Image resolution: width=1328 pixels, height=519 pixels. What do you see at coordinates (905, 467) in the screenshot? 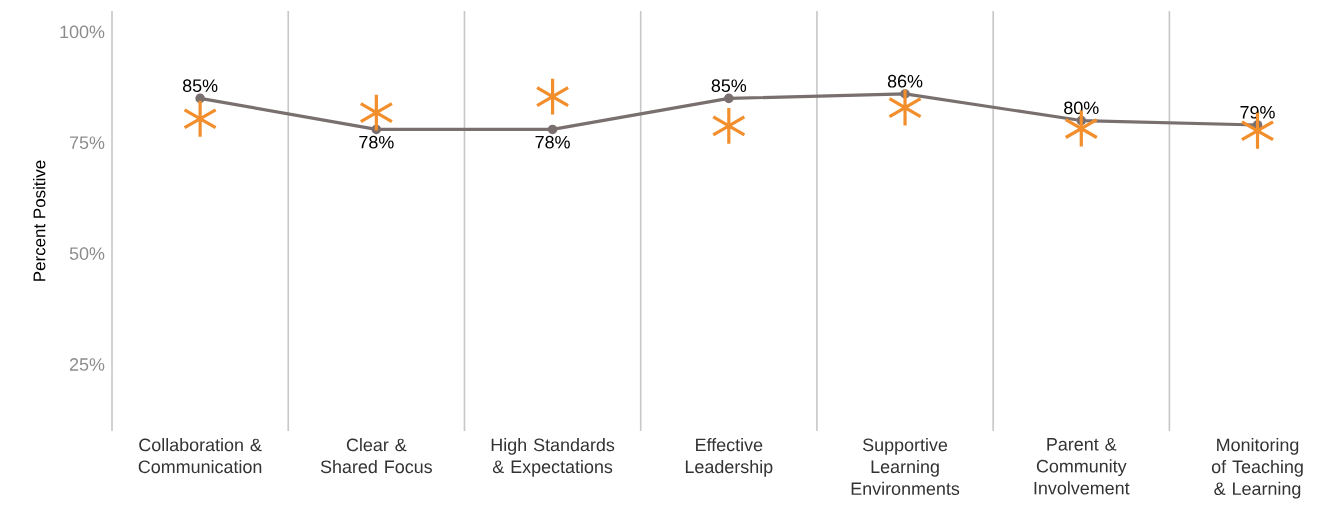
I see `x-tick-label: Supportive Learning Environments` at bounding box center [905, 467].